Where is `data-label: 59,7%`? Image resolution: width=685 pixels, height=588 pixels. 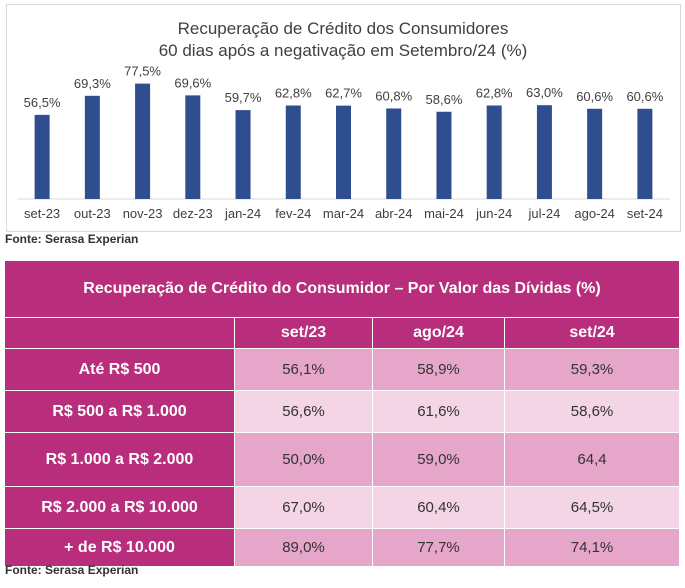 data-label: 59,7% is located at coordinates (243, 97).